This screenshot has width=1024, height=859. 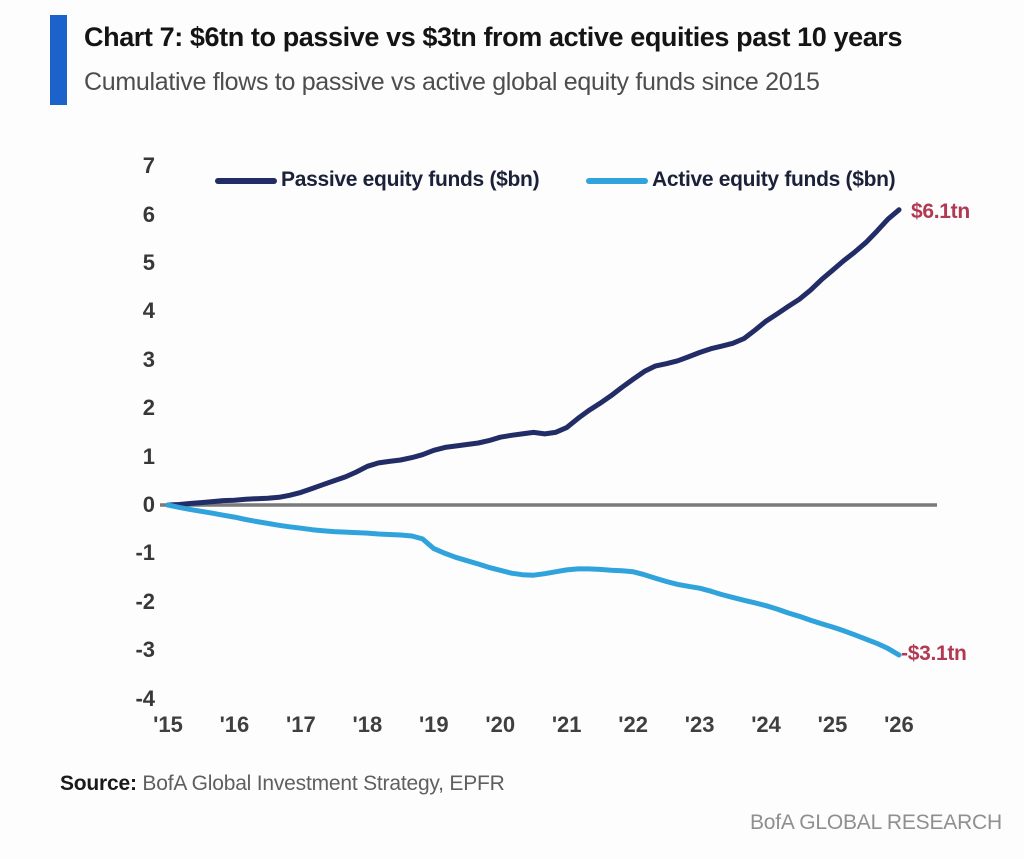 I want to click on y-axis-tick-label: -1, so click(x=145, y=553).